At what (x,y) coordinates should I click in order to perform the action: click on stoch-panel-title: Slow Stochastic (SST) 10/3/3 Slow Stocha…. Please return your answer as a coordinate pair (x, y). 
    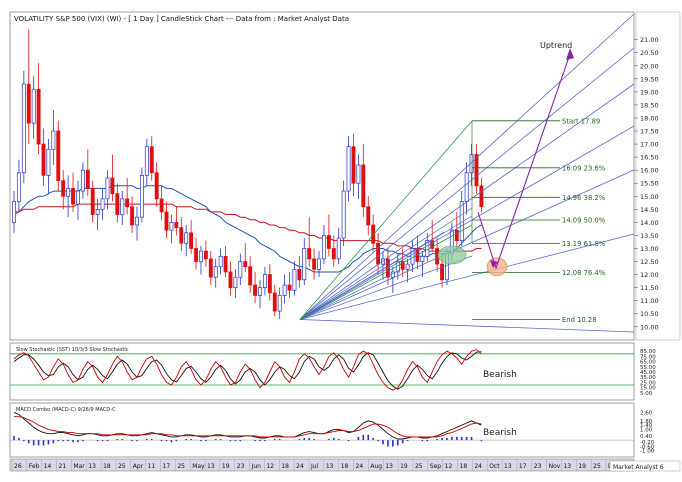
    Looking at the image, I should click on (72, 350).